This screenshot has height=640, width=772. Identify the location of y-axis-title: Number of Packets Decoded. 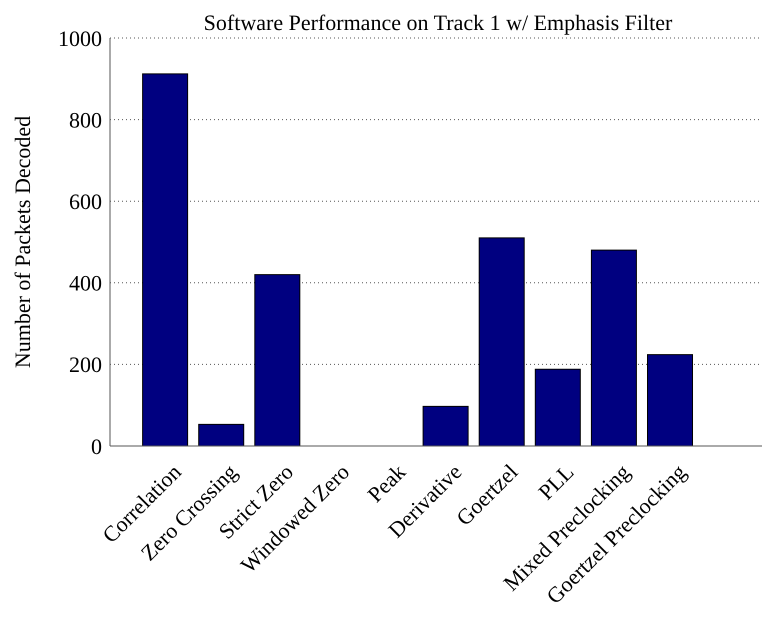
(22, 242).